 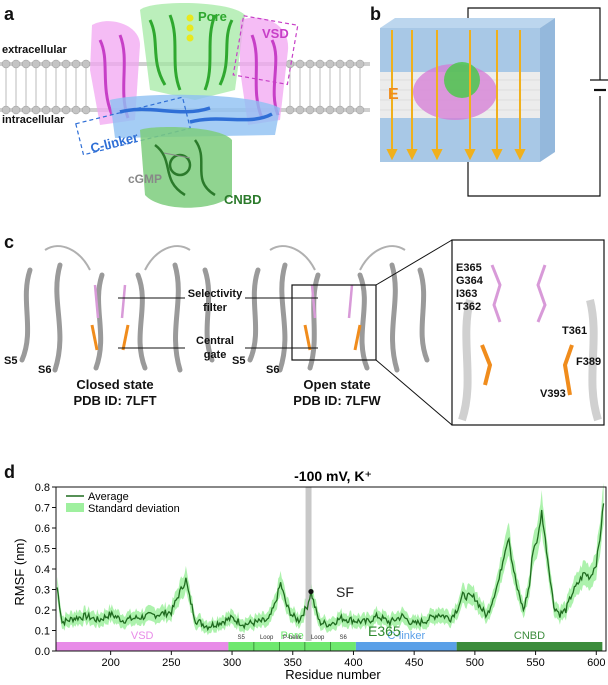 I want to click on zoom-residues-left: E365 G364 I363 T362, so click(x=469, y=288).